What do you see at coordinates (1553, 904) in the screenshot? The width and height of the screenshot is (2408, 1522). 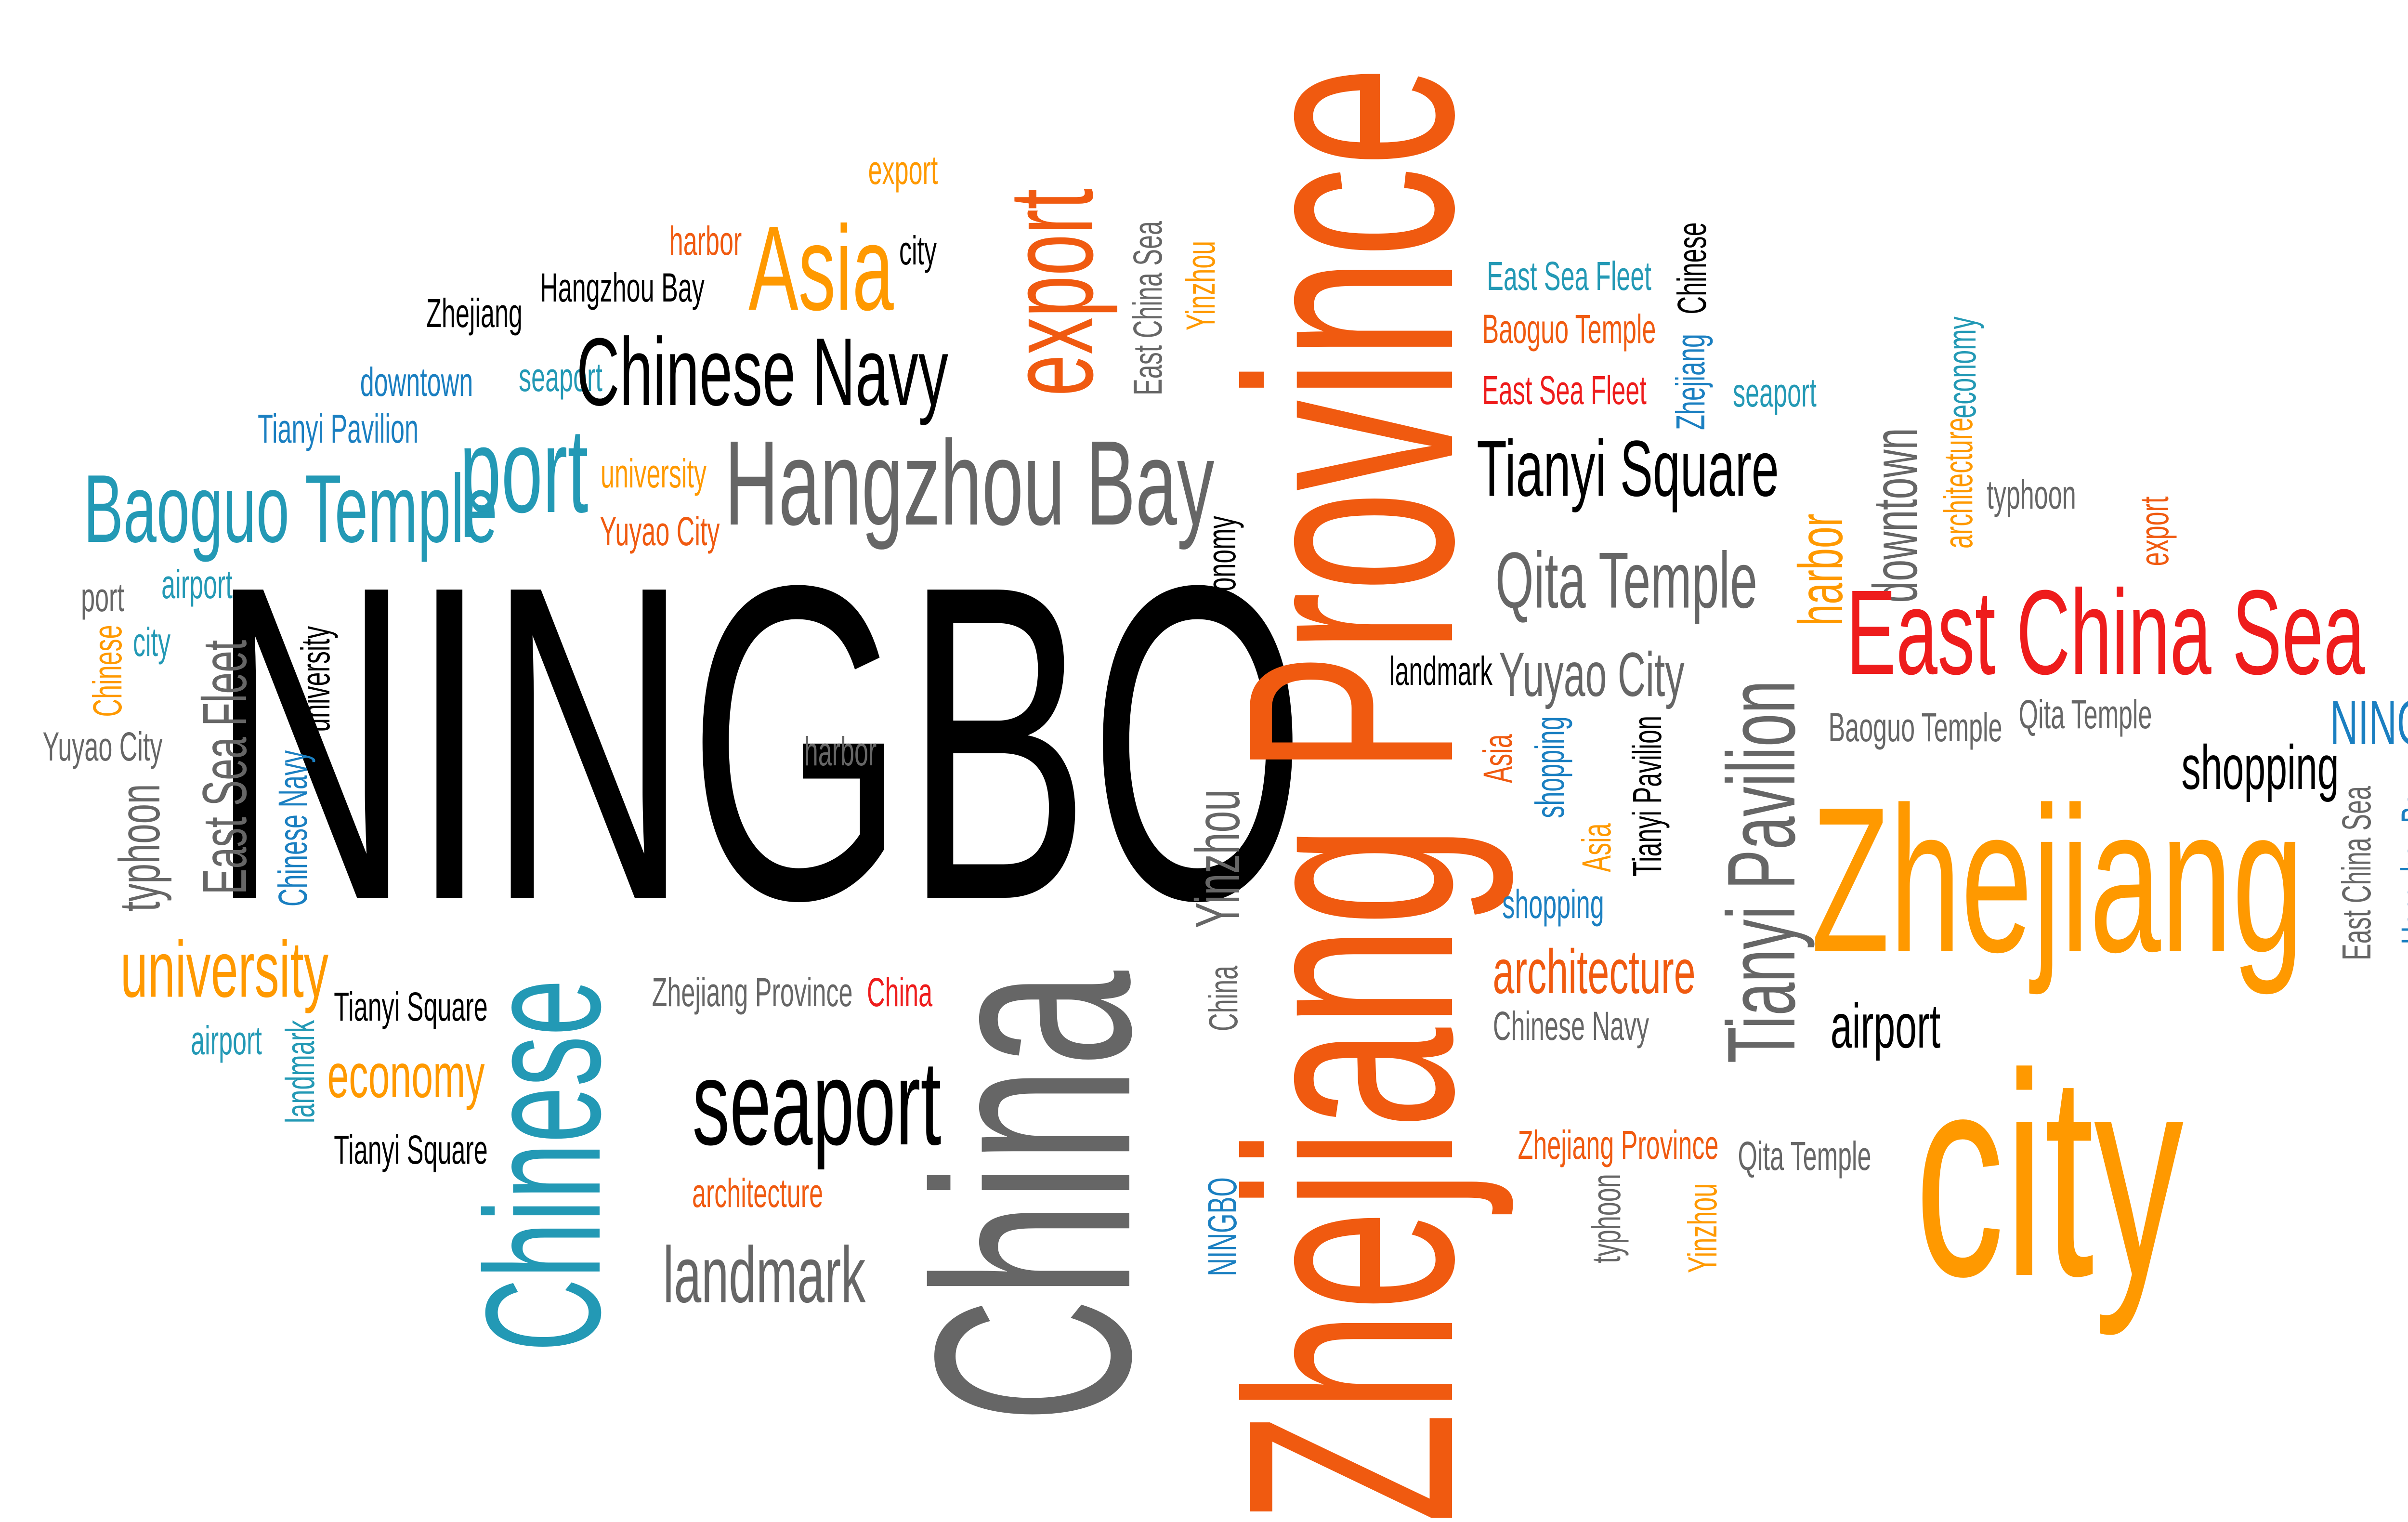 I see `word-shopping: shopping` at bounding box center [1553, 904].